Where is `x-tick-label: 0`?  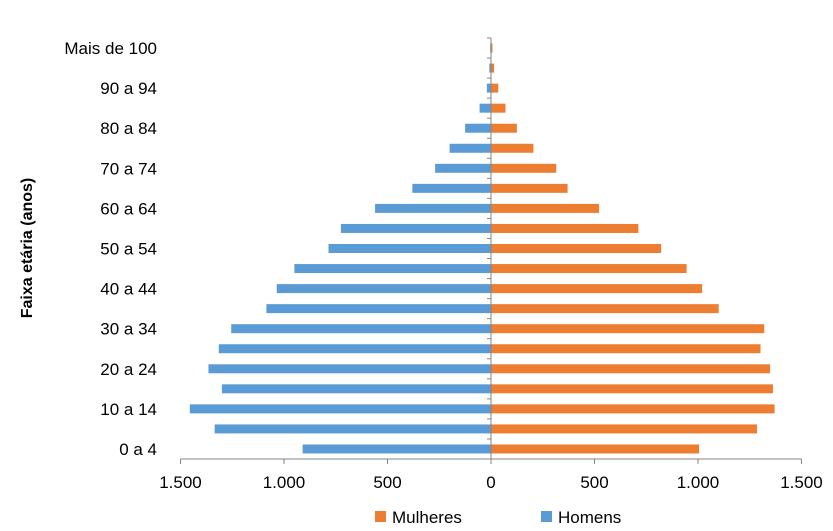
x-tick-label: 0 is located at coordinates (490, 482).